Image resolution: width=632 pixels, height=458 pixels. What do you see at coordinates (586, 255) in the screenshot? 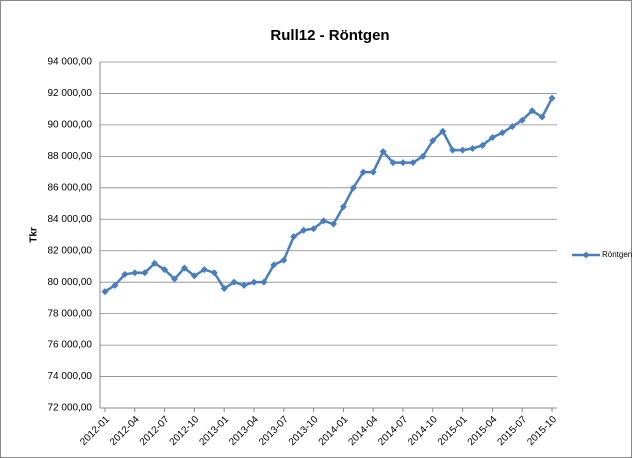
I see `legend-marker` at bounding box center [586, 255].